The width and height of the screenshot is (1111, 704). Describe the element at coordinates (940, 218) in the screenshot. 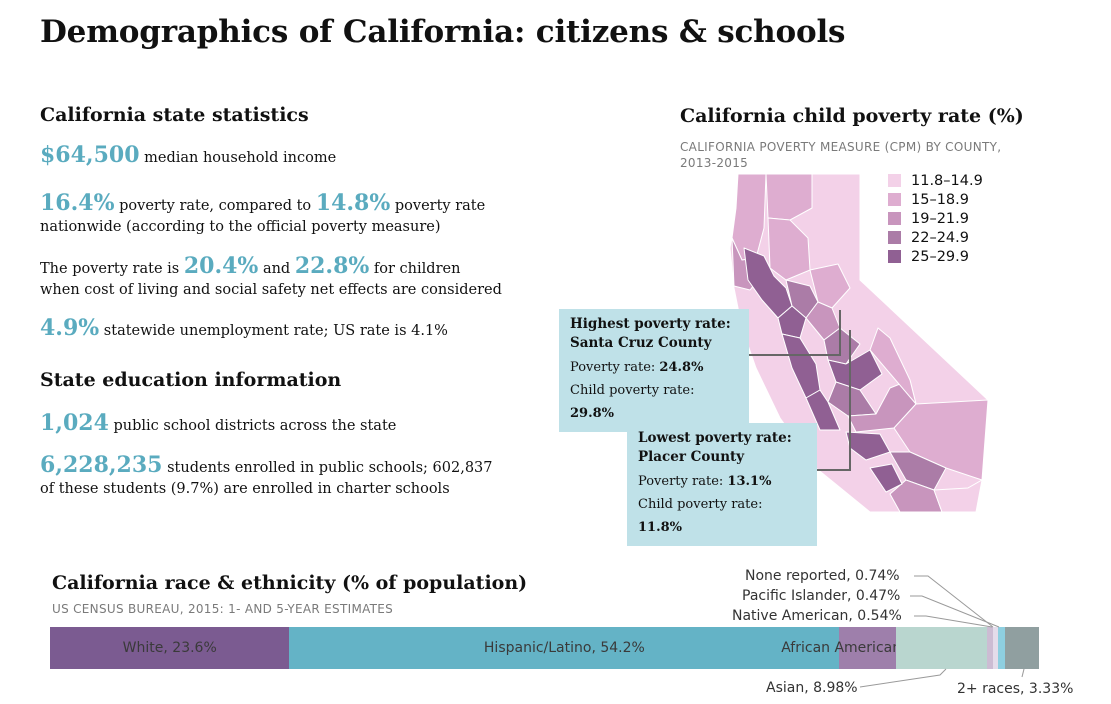

I see `legend-label: 19–21.9` at that location.